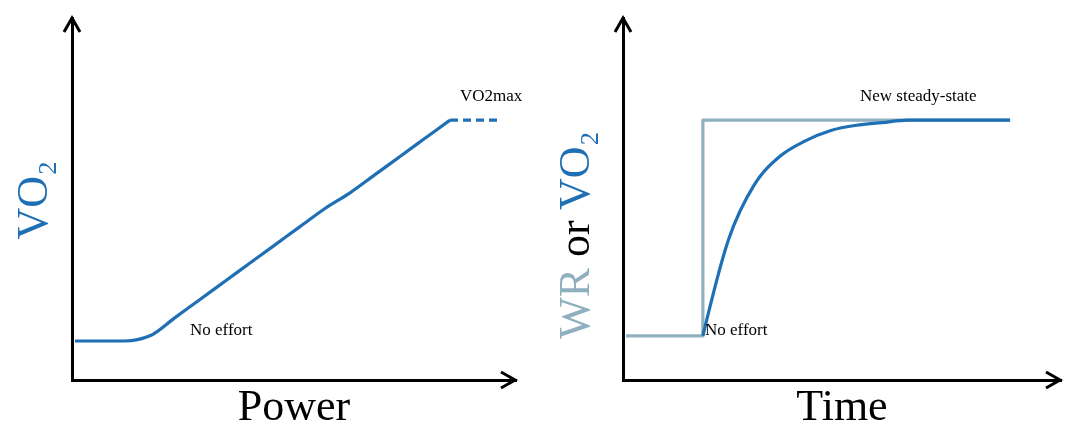 This screenshot has width=1065, height=441. Describe the element at coordinates (842, 405) in the screenshot. I see `x-axis-title: Time` at that location.